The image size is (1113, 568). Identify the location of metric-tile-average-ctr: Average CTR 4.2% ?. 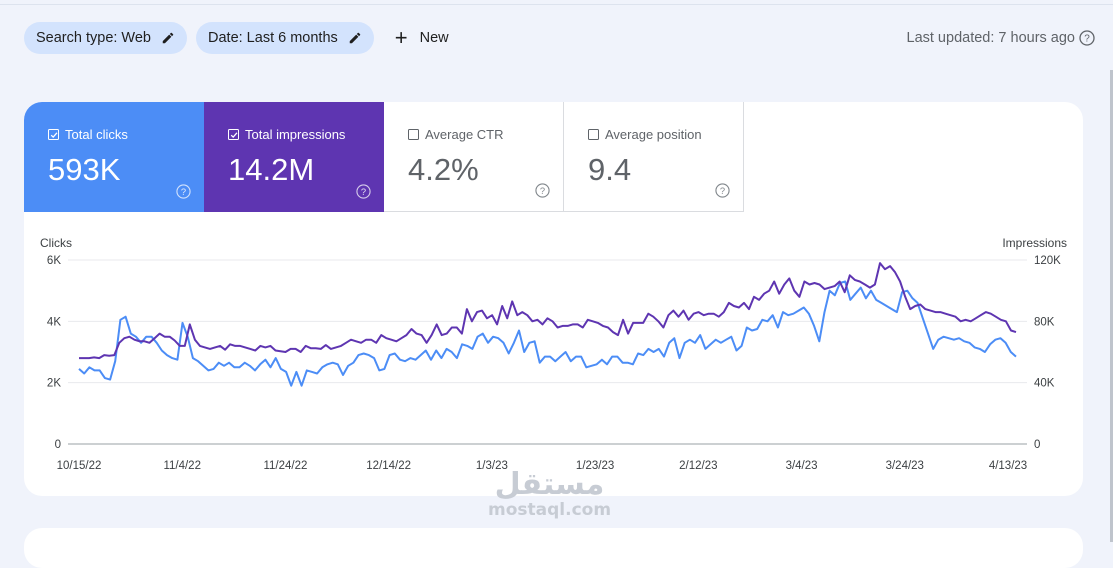
(474, 157).